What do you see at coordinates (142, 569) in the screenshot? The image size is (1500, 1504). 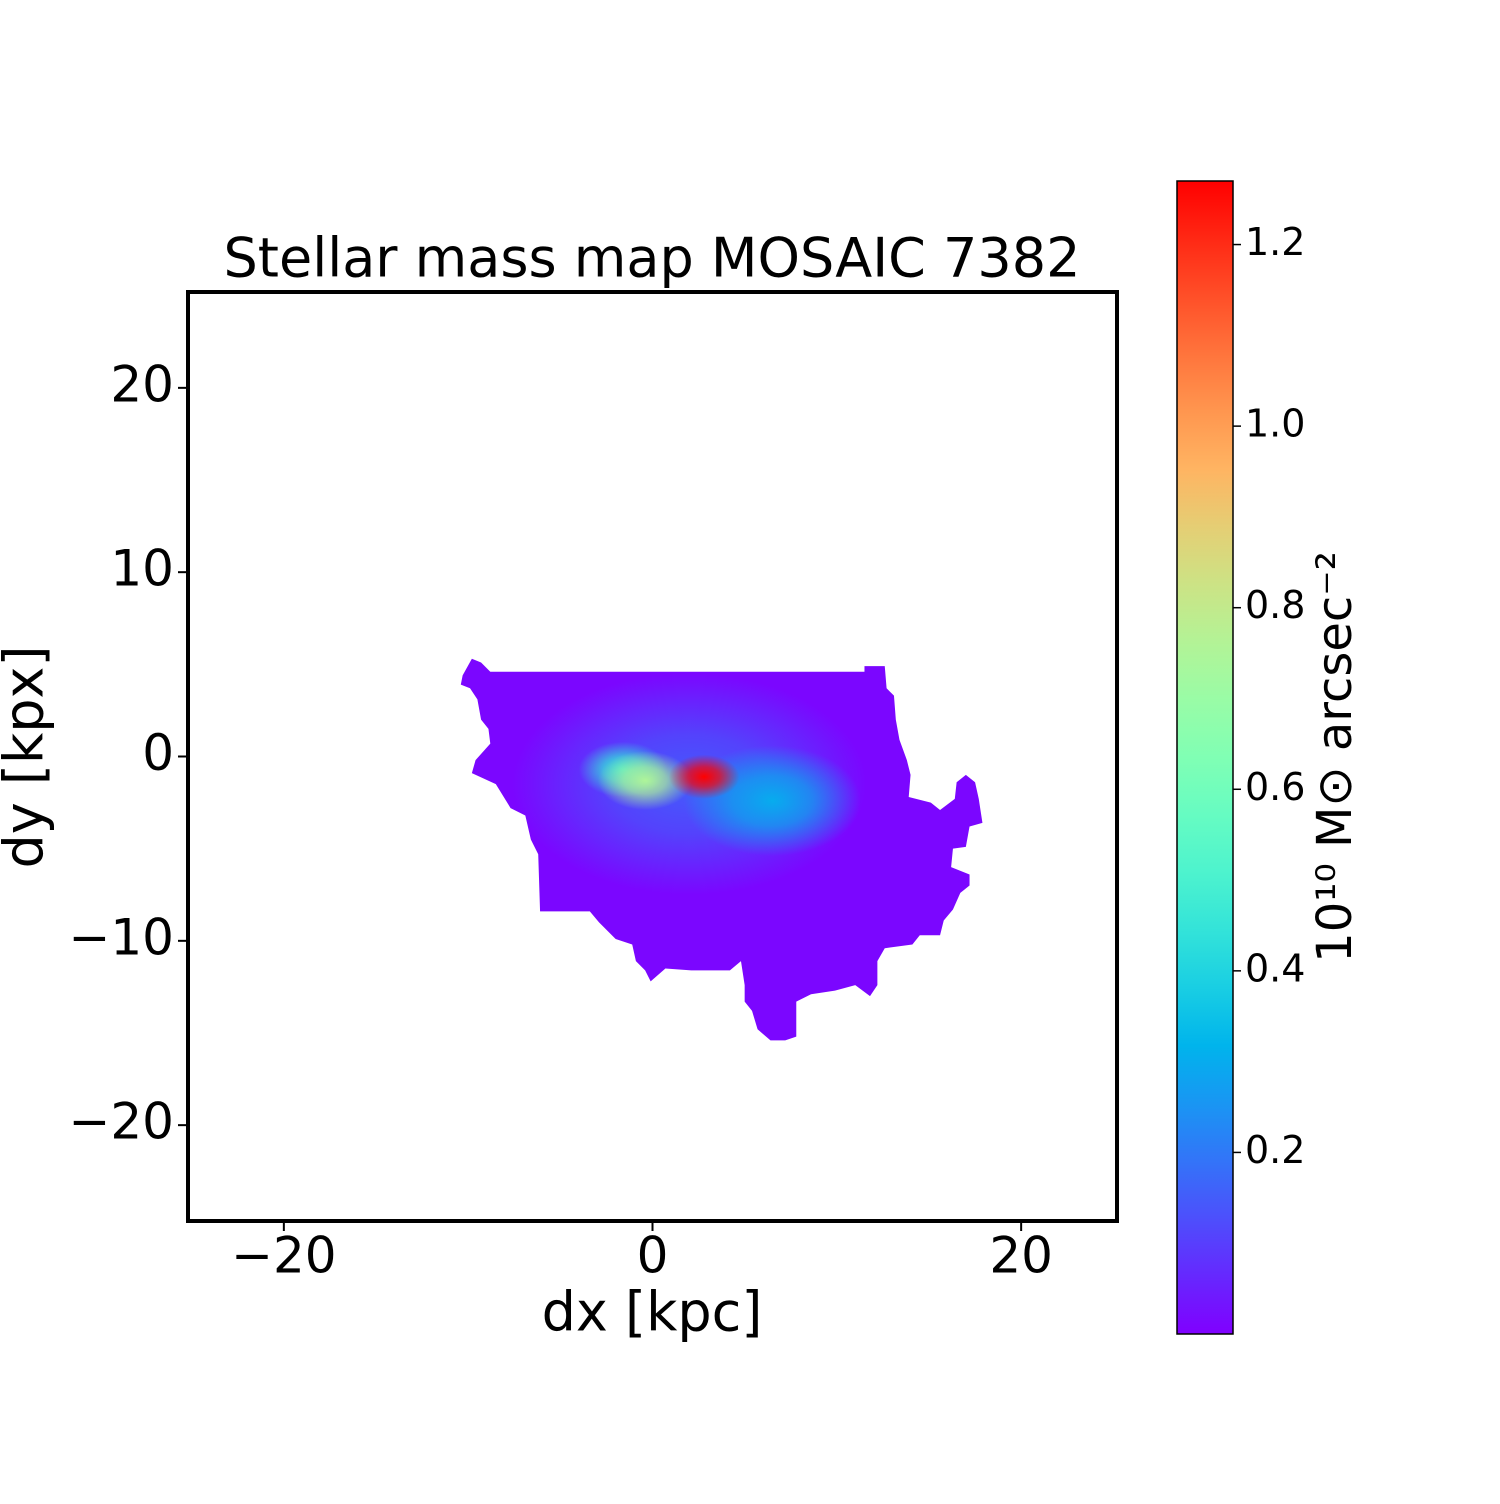 I see `y-tick-label: 10` at bounding box center [142, 569].